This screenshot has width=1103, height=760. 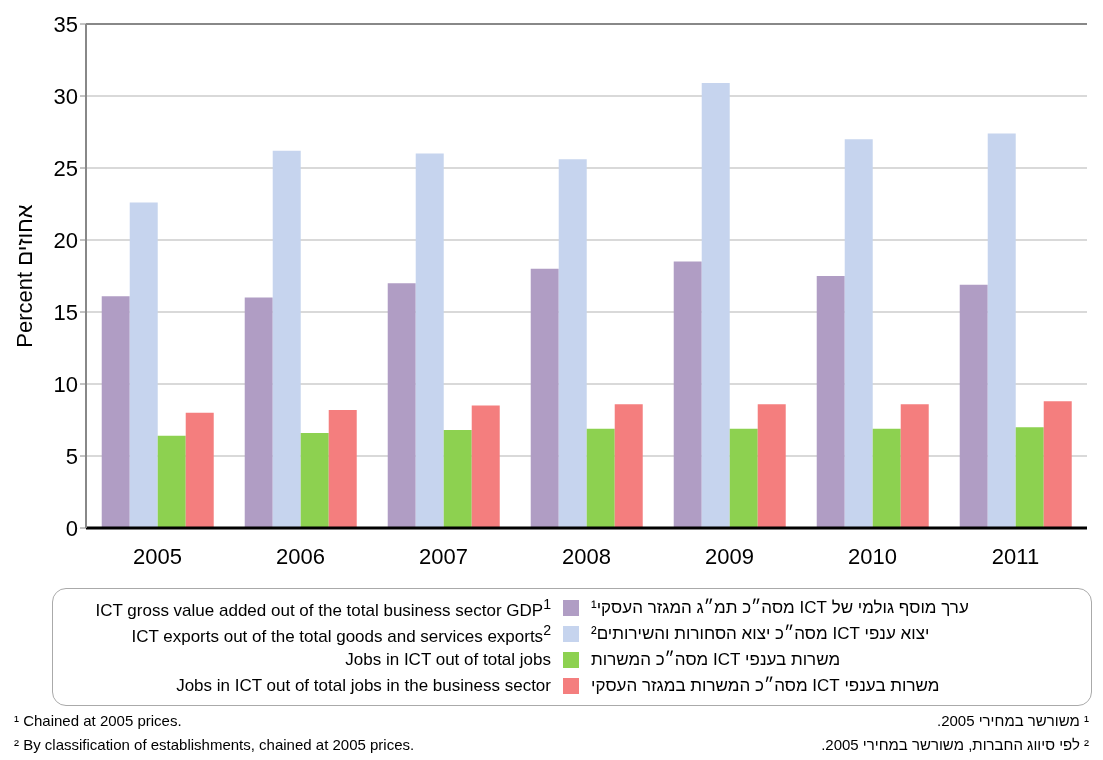 What do you see at coordinates (300, 556) in the screenshot?
I see `x-tick-label: 2006` at bounding box center [300, 556].